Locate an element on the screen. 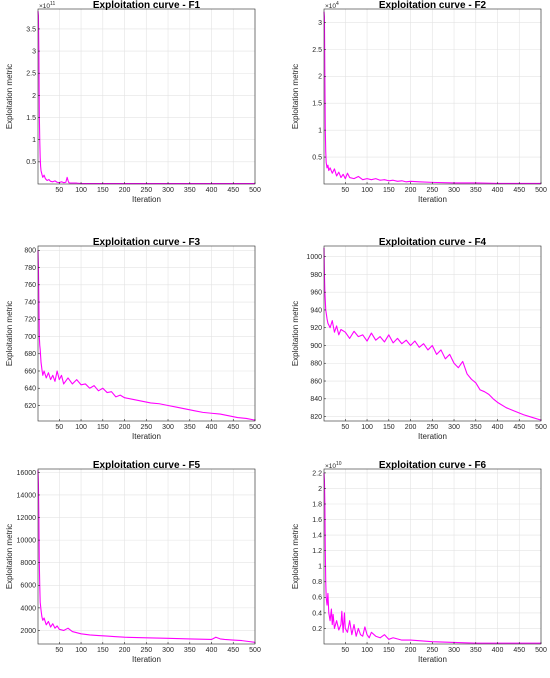  y-tick-label: 12000 is located at coordinates (27, 518).